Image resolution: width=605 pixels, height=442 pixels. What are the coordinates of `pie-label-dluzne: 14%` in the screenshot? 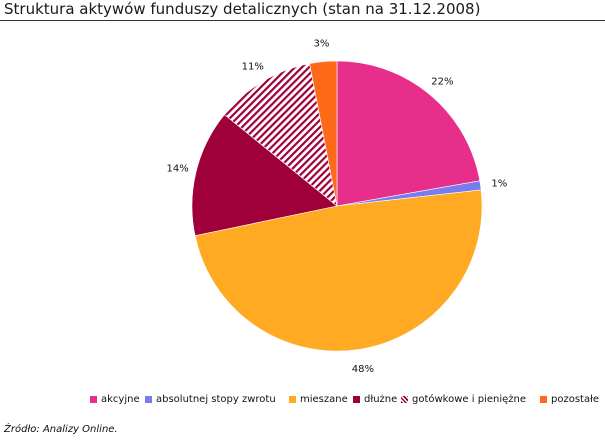 It's located at (177, 168).